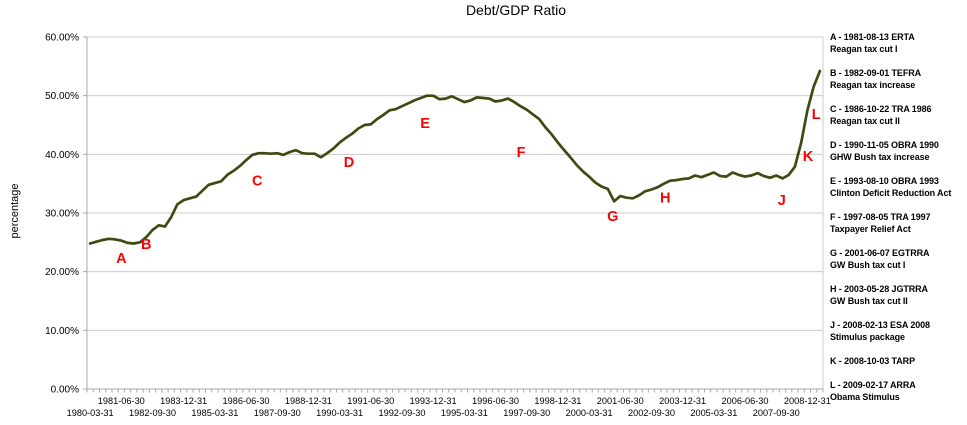  I want to click on legend-entry-title: K - 2008-10-03 TARP, so click(872, 361).